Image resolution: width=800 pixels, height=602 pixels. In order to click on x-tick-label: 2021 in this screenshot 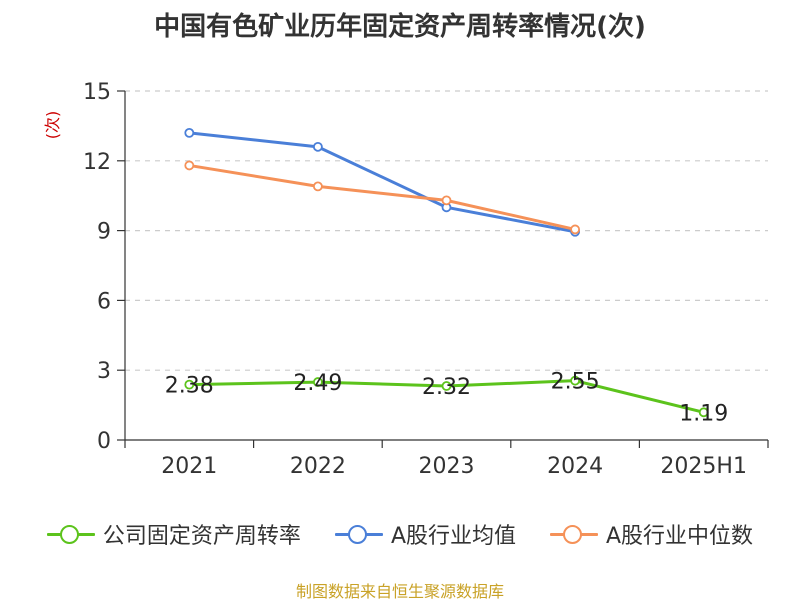, I will do `click(189, 466)`.